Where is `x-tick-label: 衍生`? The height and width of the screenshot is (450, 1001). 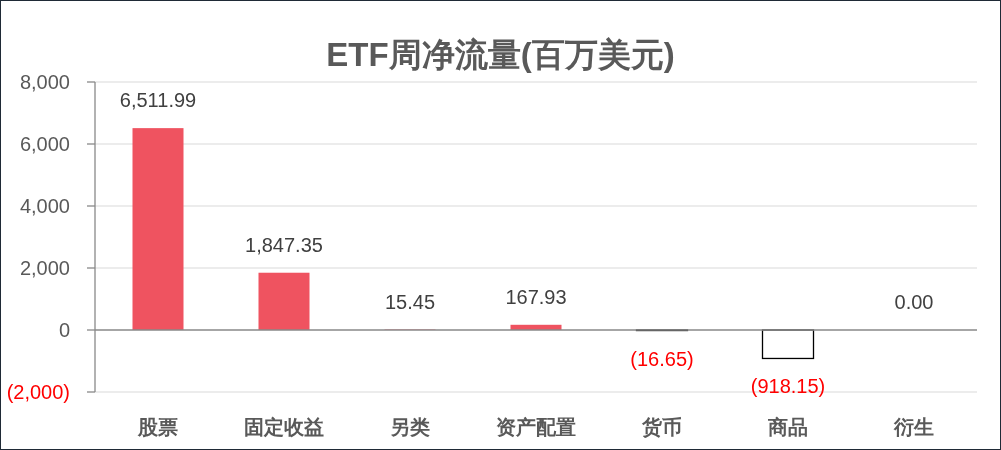 x-tick-label: 衍生 is located at coordinates (913, 427).